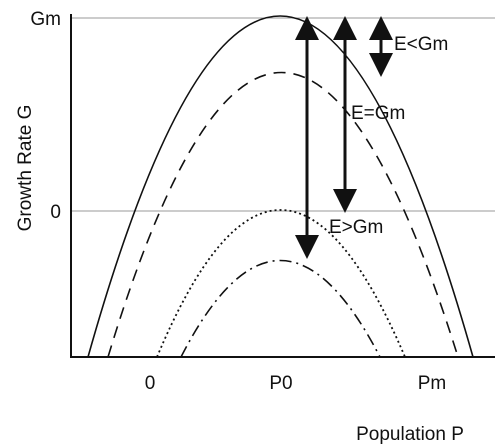 This screenshot has width=495, height=448. Describe the element at coordinates (150, 383) in the screenshot. I see `x-tick-zero: 0` at that location.